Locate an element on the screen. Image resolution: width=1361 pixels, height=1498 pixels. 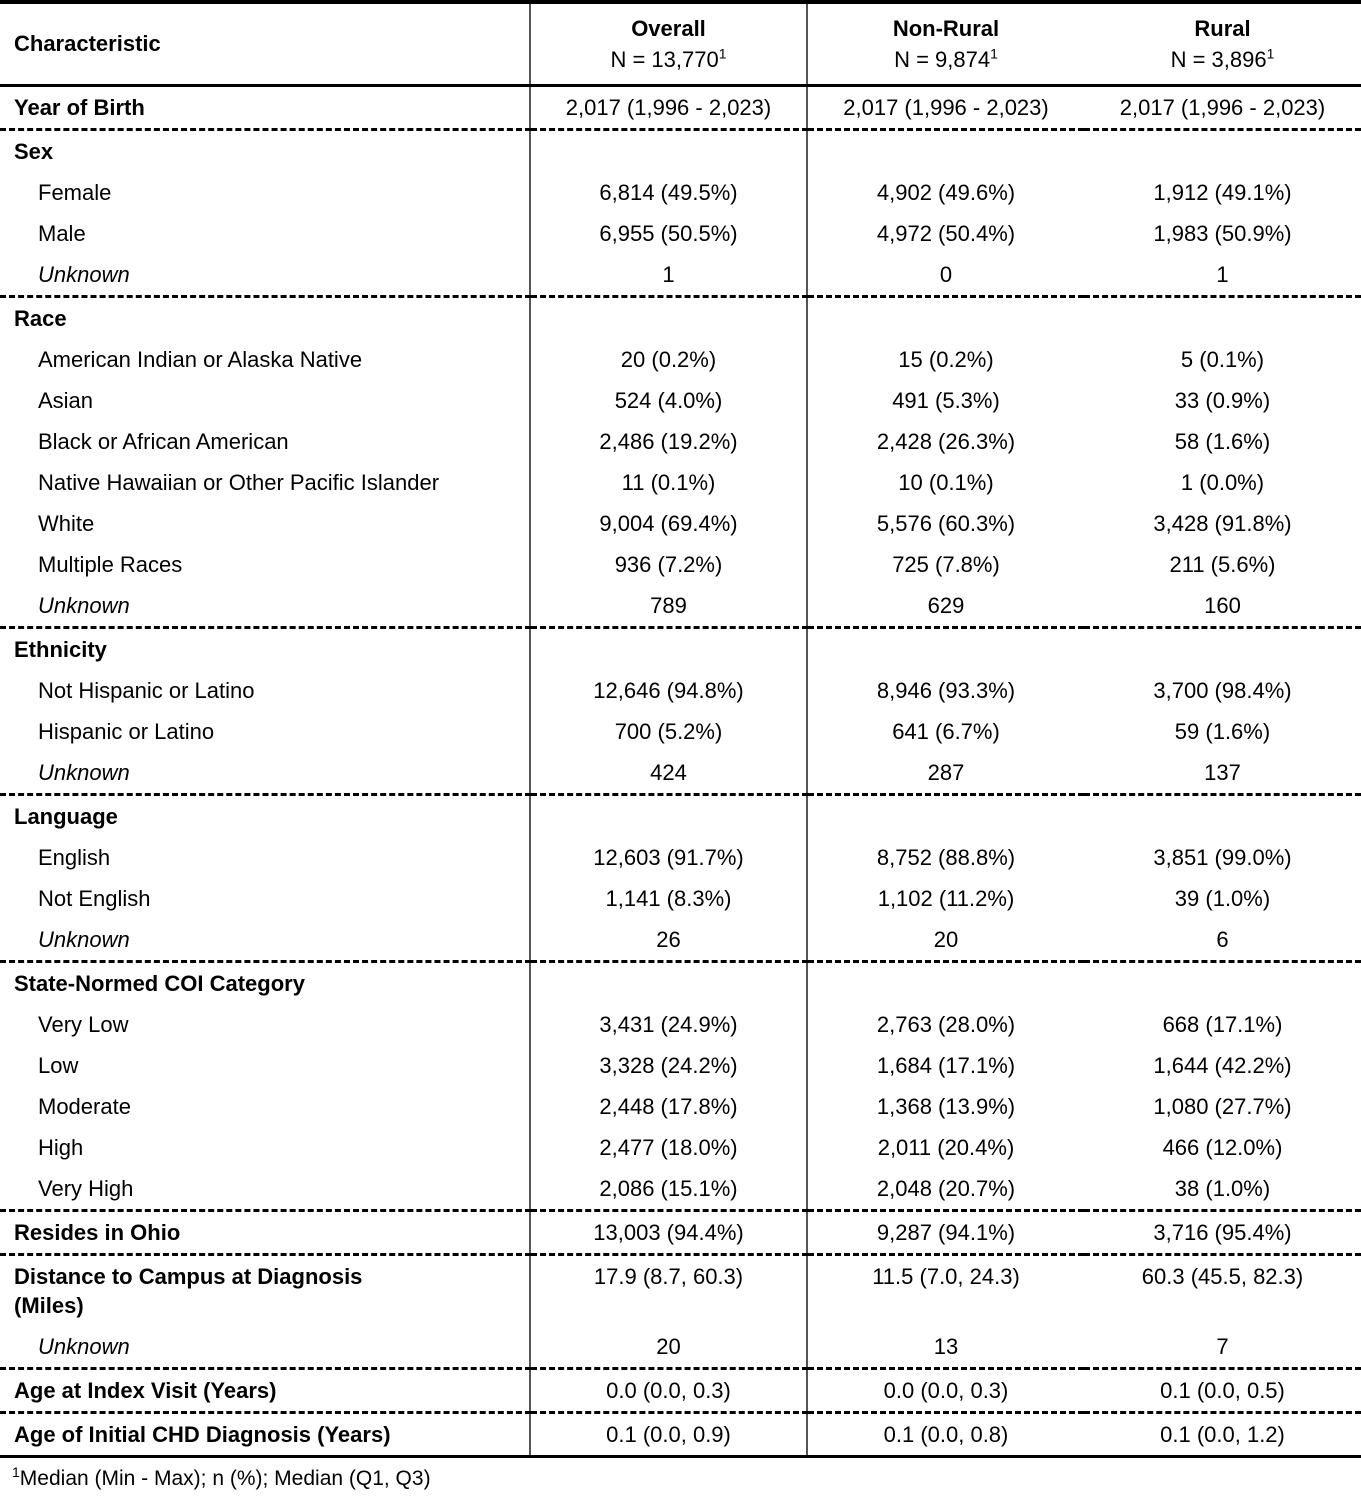
value-cell-rural: 211 (5.6%) is located at coordinates (1222, 564).